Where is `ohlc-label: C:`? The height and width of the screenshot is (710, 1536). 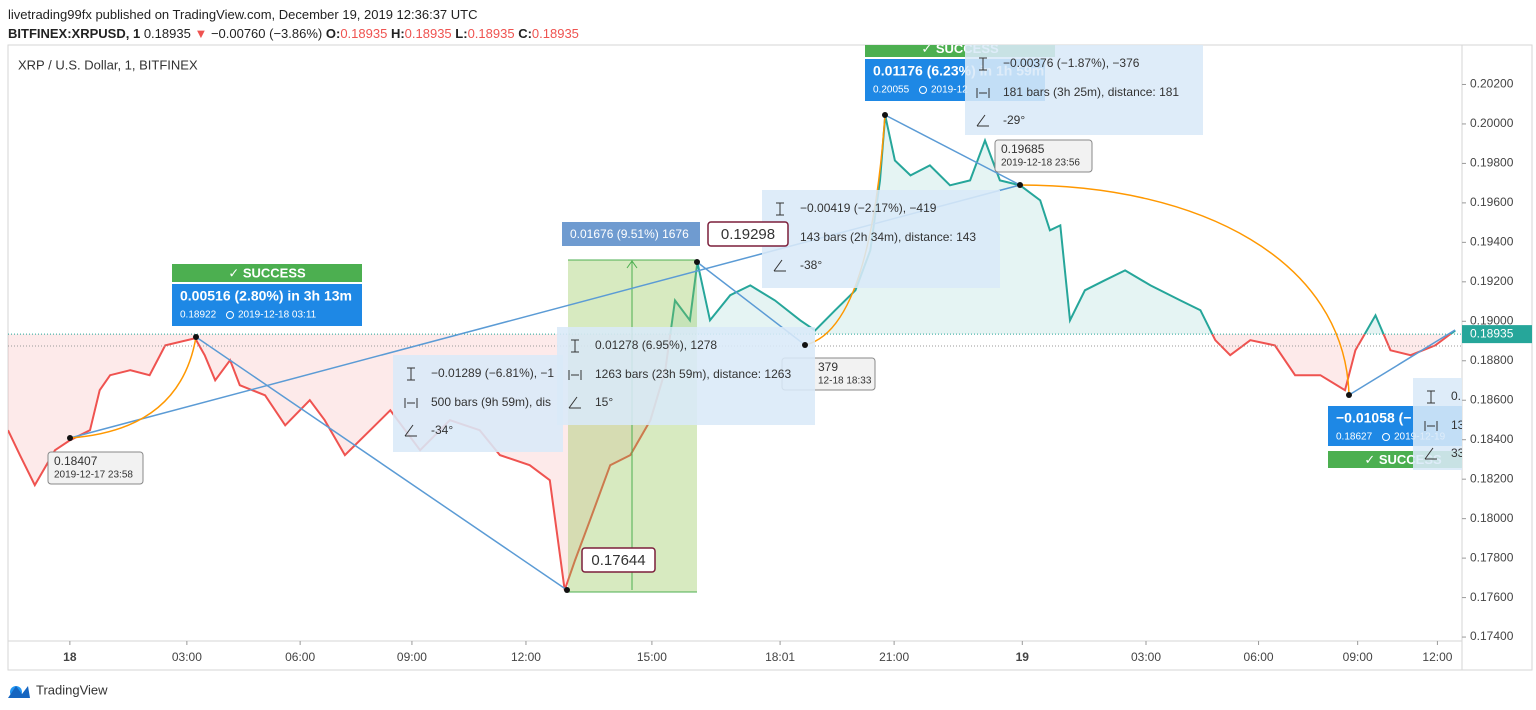
ohlc-label: C: is located at coordinates (525, 33).